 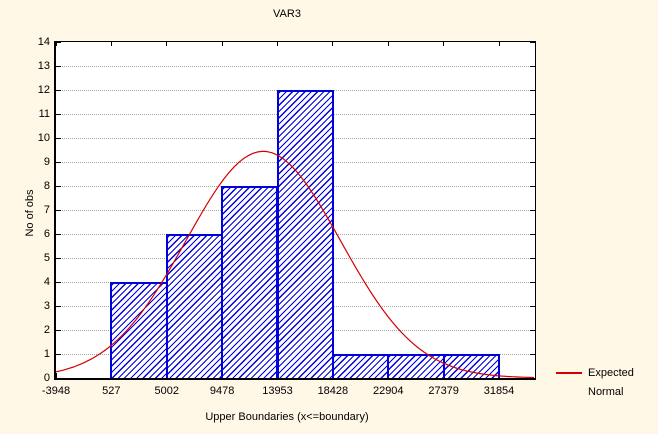 What do you see at coordinates (166, 391) in the screenshot?
I see `x-tick-label-2: 5002` at bounding box center [166, 391].